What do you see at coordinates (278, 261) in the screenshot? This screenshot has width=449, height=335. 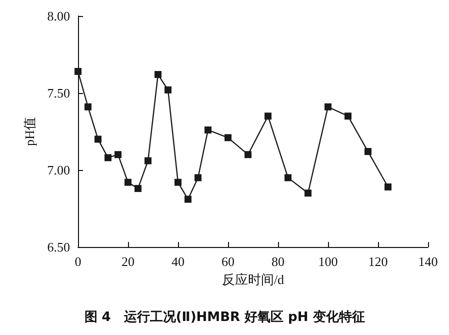 I see `x-tick-label: 80` at bounding box center [278, 261].